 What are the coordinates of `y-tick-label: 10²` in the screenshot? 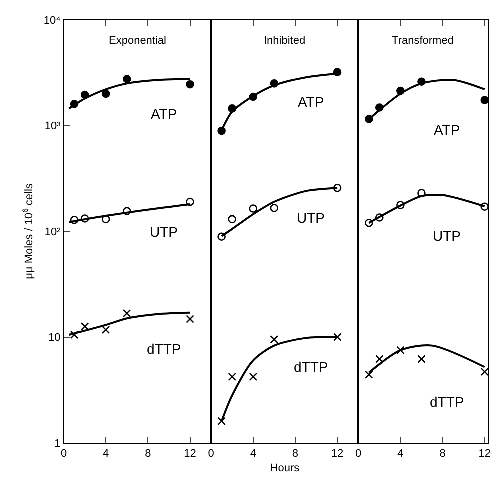 It's located at (53, 232).